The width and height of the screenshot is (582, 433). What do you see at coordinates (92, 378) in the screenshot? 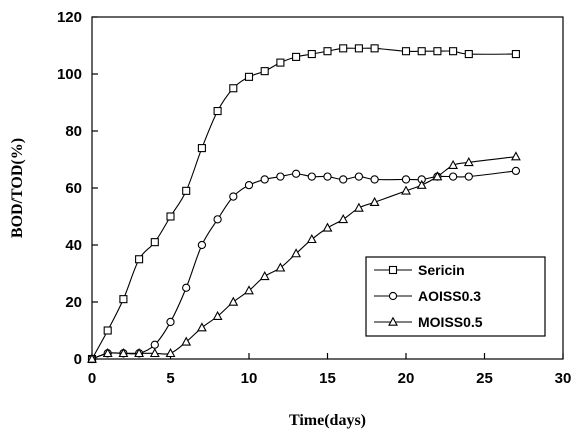
I see `x-tick-label: 0` at bounding box center [92, 378].